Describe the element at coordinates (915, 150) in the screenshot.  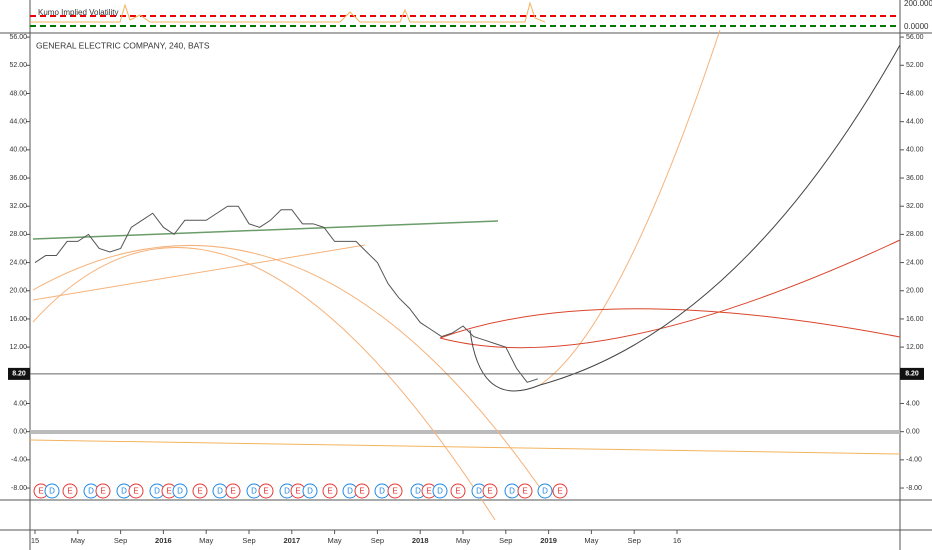
I see `y-tick-label: 40.00` at that location.